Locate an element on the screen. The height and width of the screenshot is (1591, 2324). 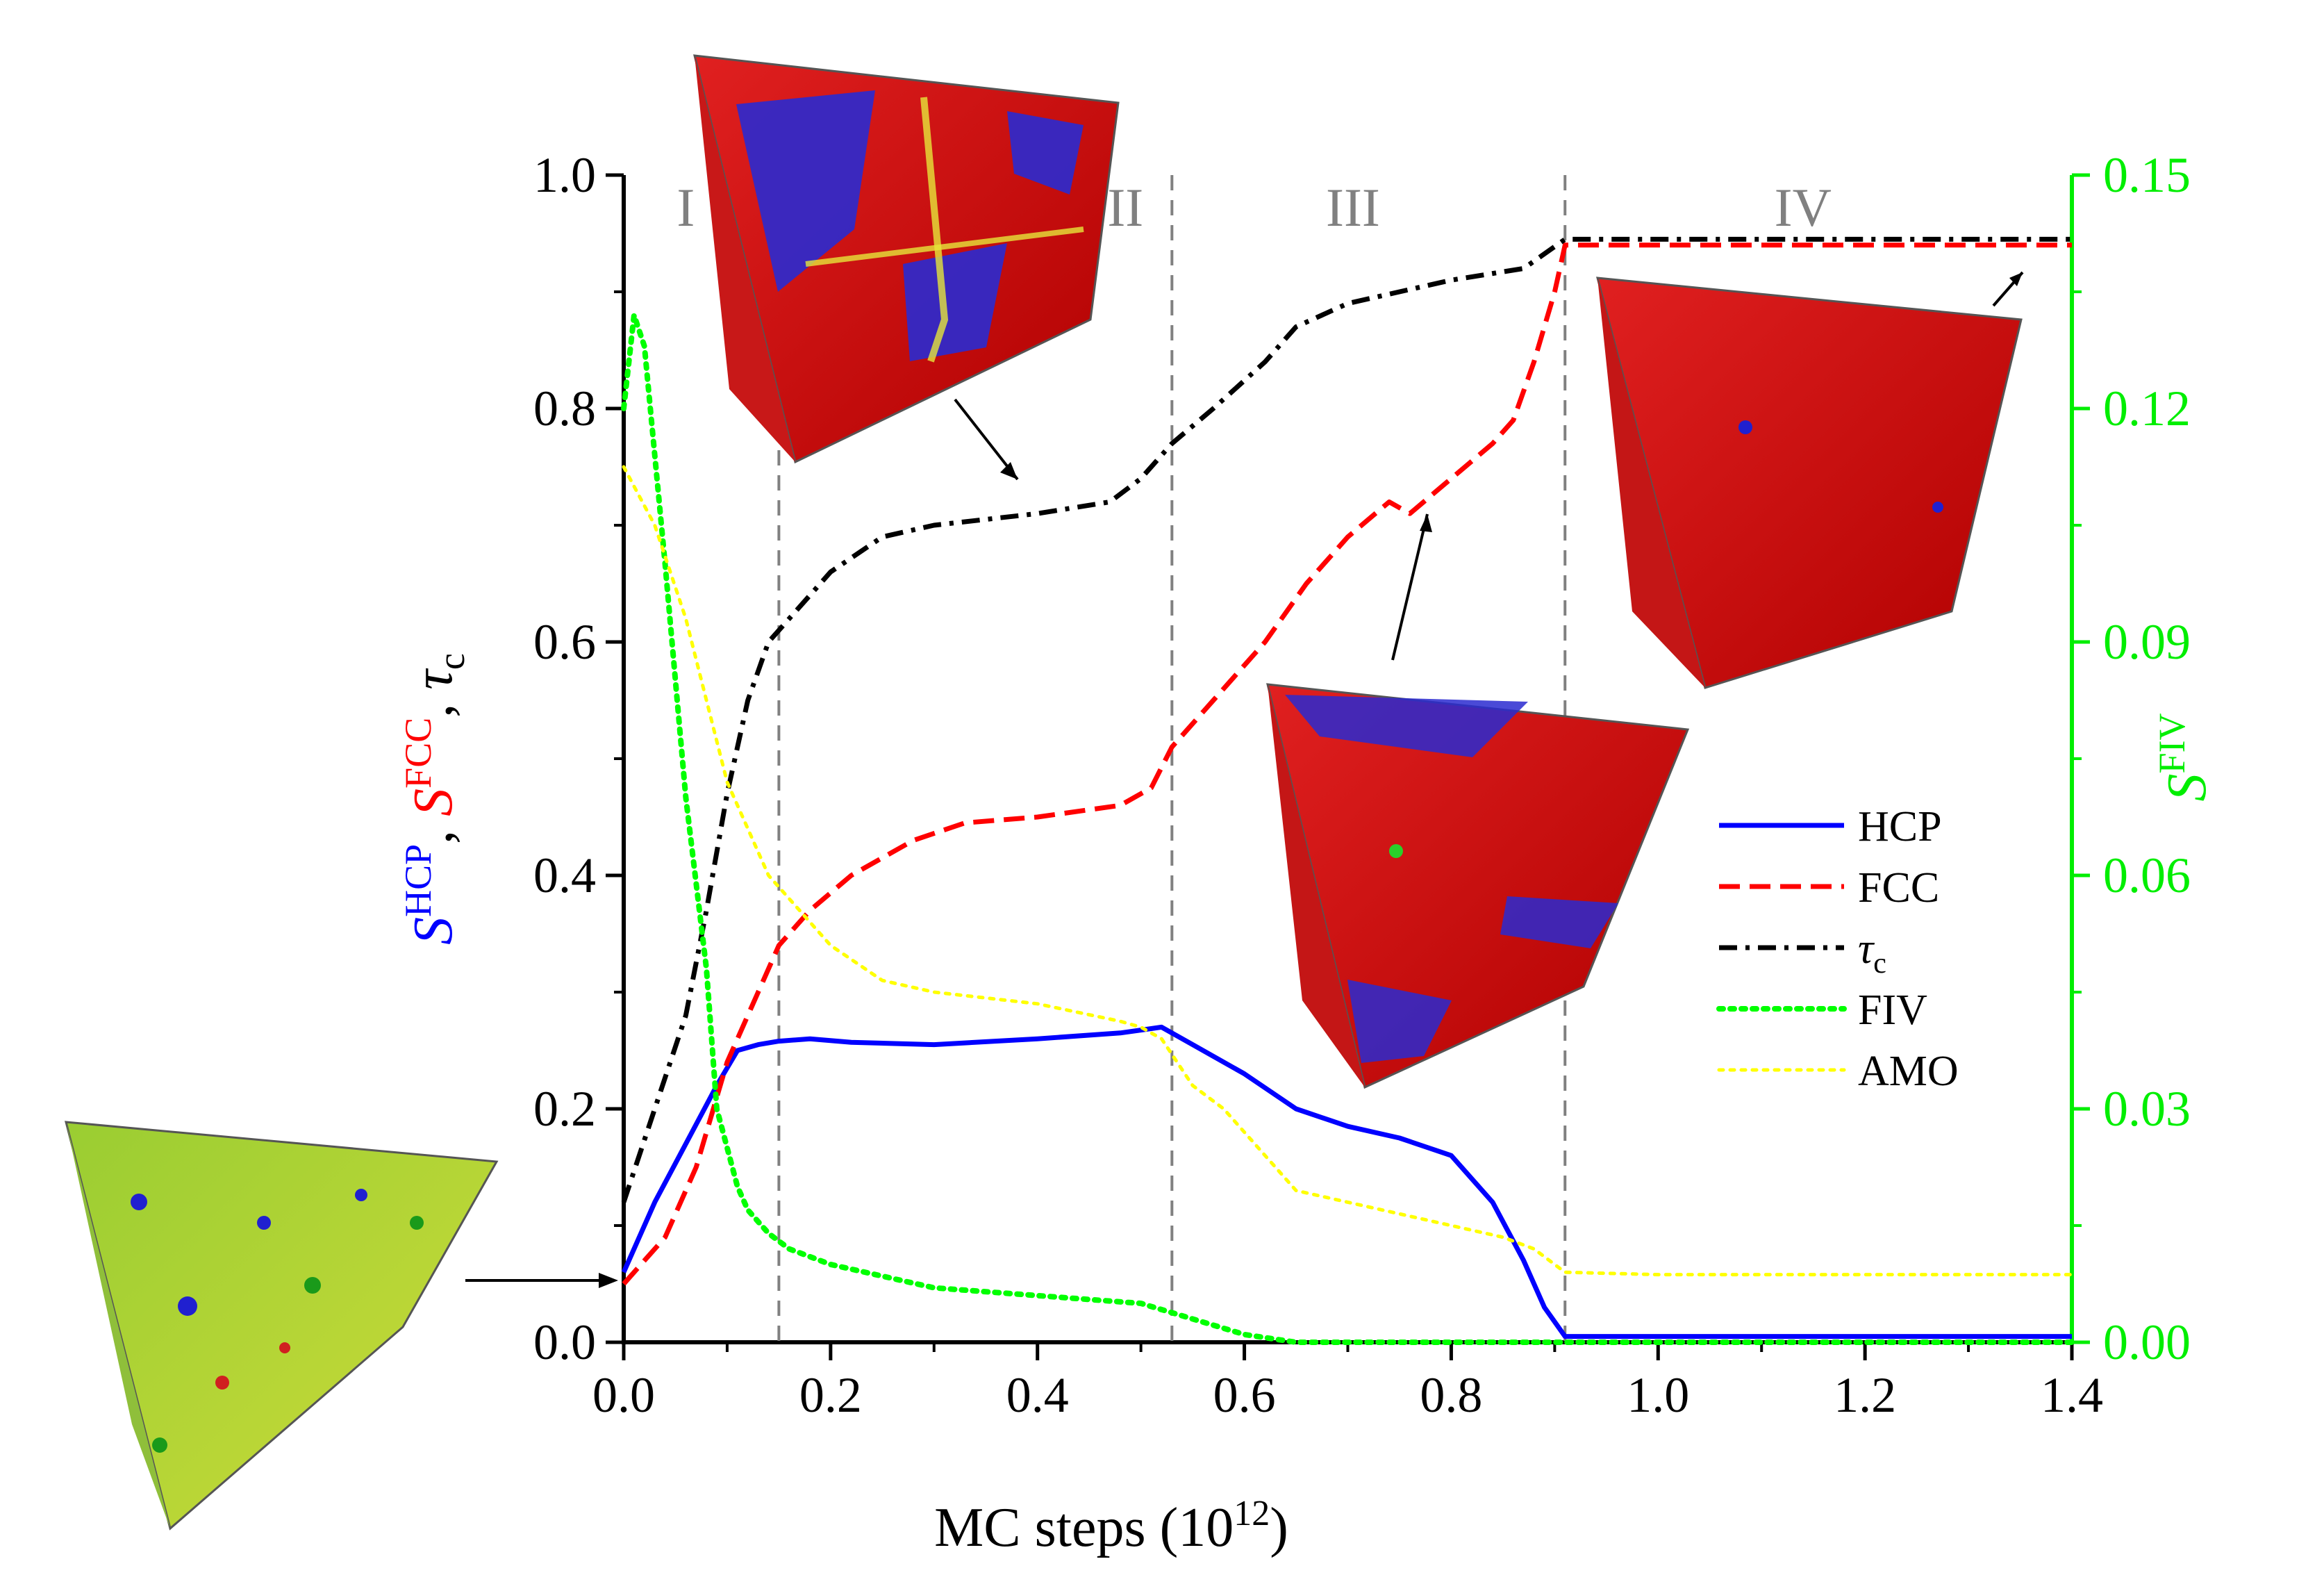
x-ticks: 0.0 0.2 0.4 0.6 0.8 1.0 1.2 1.4 is located at coordinates (1347, 1382).